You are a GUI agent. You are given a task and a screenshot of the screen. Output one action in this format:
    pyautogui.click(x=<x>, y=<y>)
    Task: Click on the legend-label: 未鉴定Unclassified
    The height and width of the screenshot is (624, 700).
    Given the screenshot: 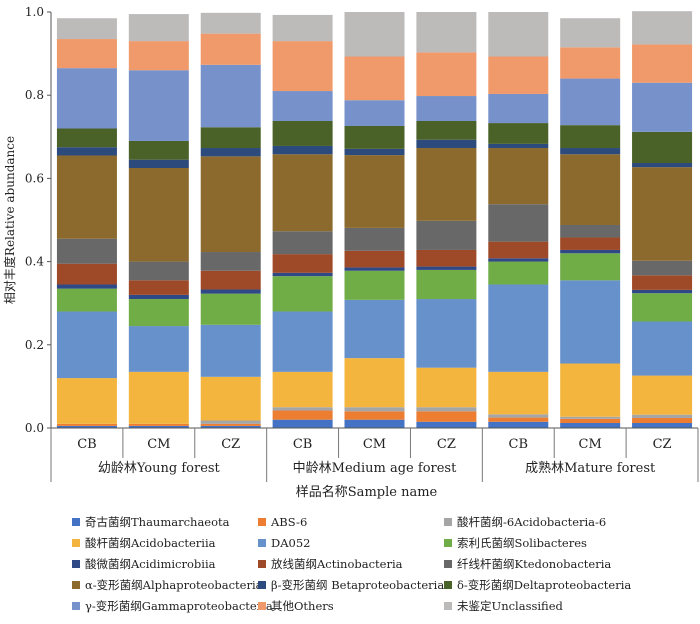 What is the action you would take?
    pyautogui.click(x=510, y=606)
    